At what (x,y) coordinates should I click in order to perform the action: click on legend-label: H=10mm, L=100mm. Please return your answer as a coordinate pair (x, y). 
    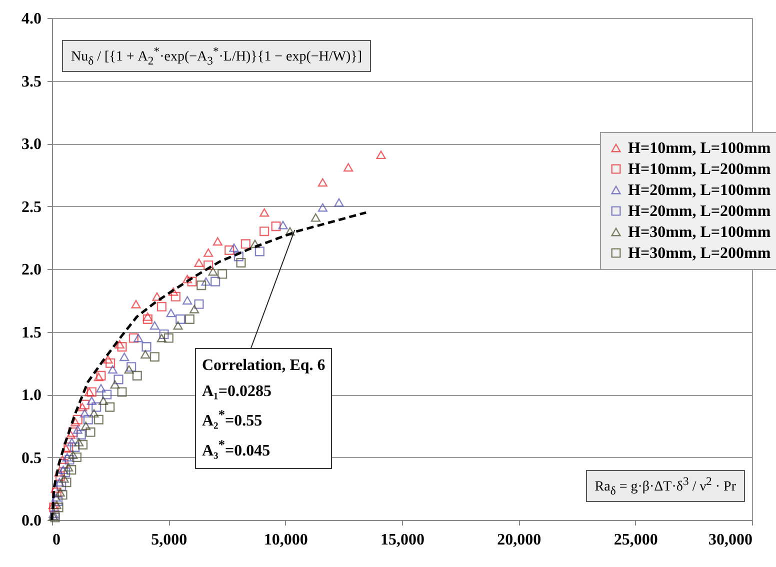
    Looking at the image, I should click on (700, 148).